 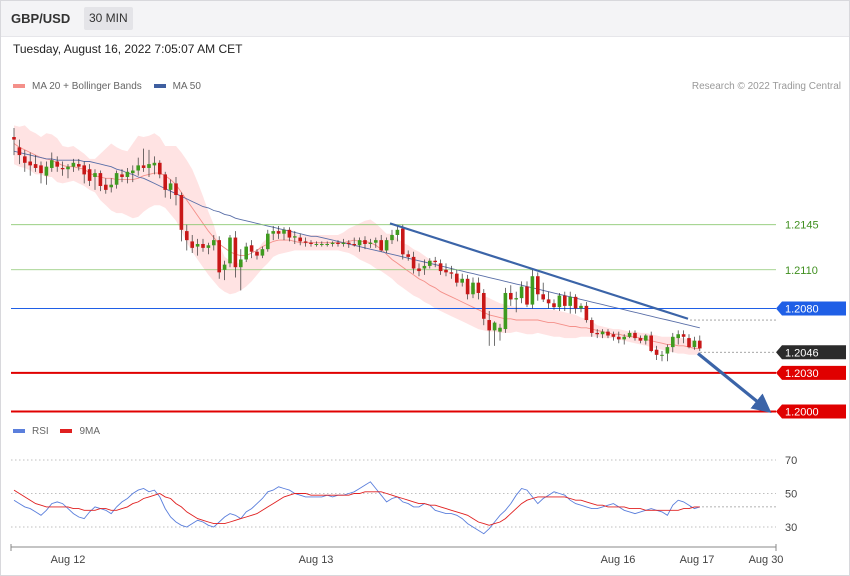 What do you see at coordinates (159, 86) in the screenshot?
I see `ma50-swatch` at bounding box center [159, 86].